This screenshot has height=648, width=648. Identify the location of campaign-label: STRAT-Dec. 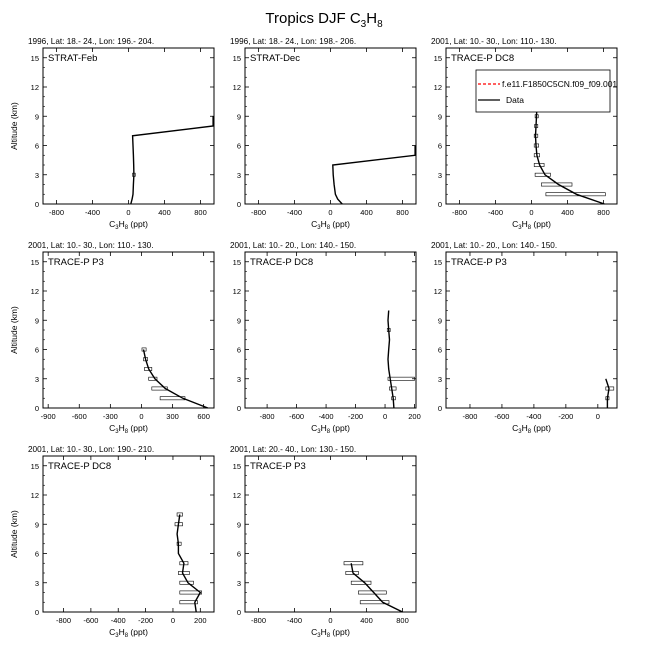
(275, 58).